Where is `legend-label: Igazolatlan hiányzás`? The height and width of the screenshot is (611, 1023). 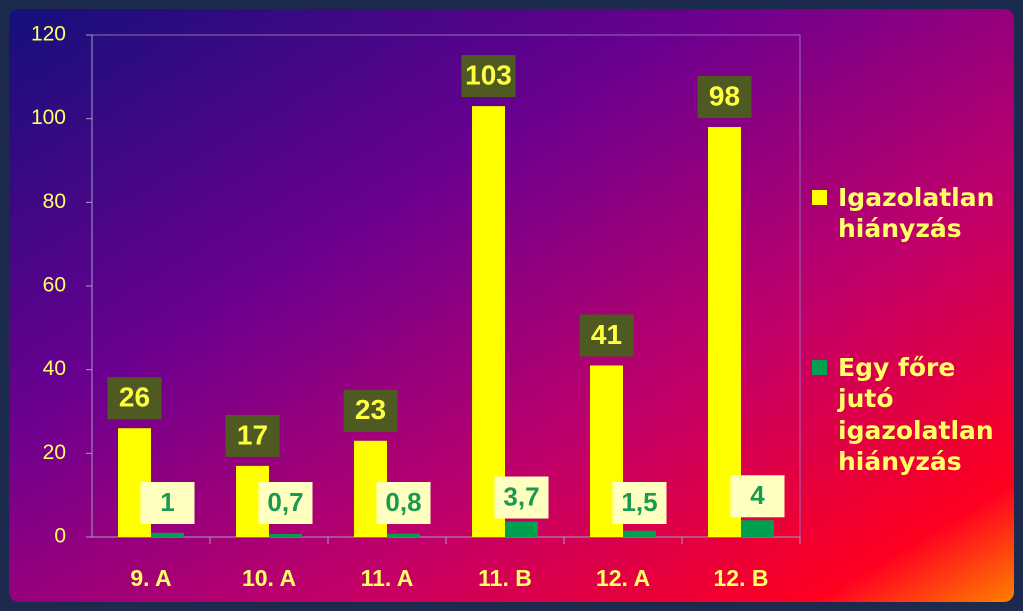 legend-label: Igazolatlan hiányzás is located at coordinates (916, 213).